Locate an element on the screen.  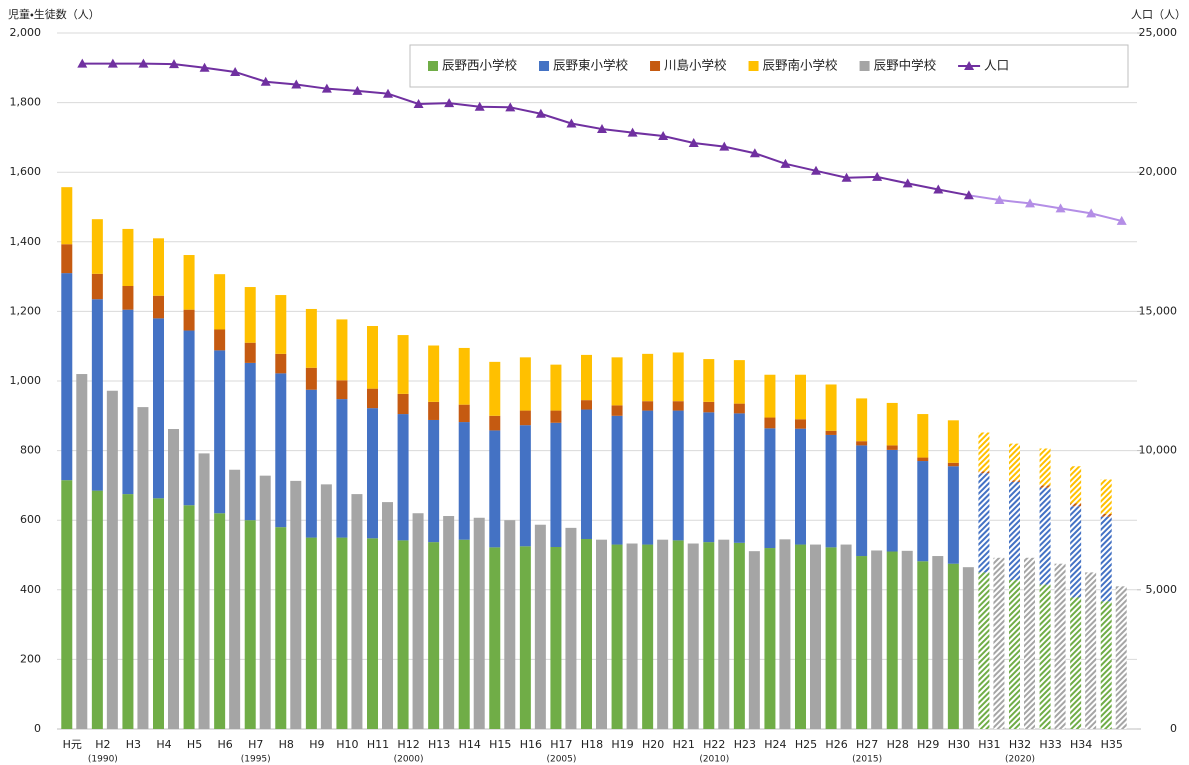
x-tick-label: H5 is located at coordinates (194, 744).